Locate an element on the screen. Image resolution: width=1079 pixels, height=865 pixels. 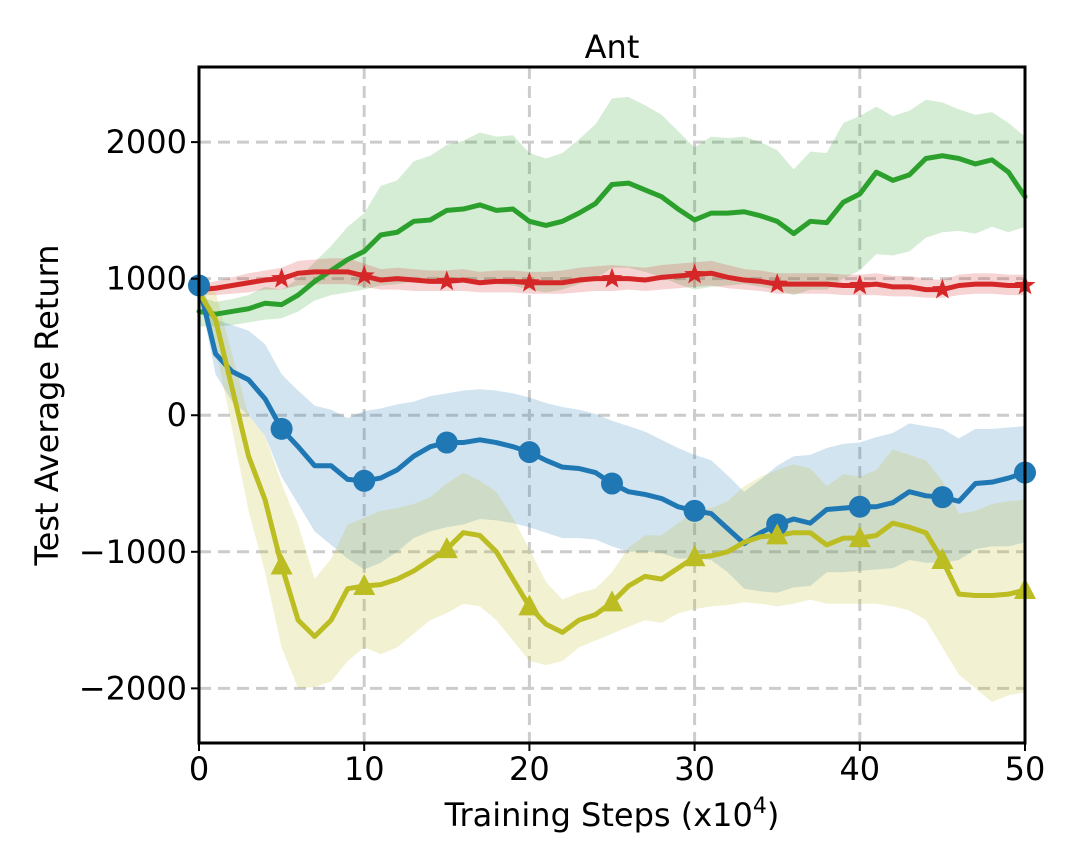
x-tick-label: 20 is located at coordinates (529, 769).